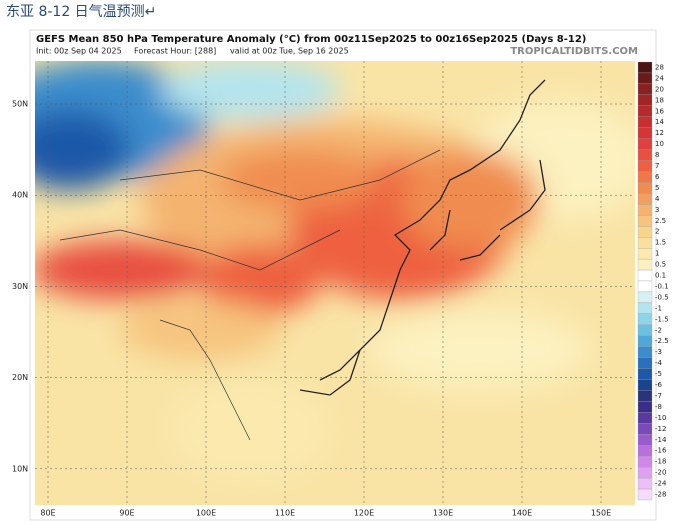 This screenshot has width=675, height=525. What do you see at coordinates (20, 377) in the screenshot?
I see `latitude-label: 20N` at bounding box center [20, 377].